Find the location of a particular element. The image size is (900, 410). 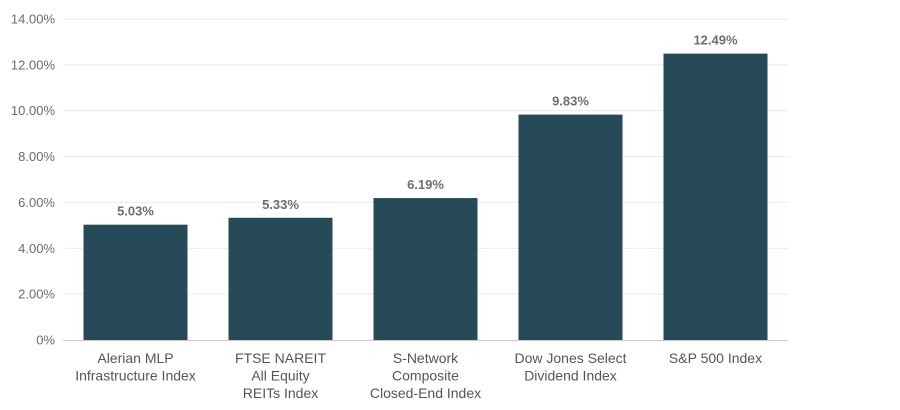

y-tick-label: 12.00% is located at coordinates (33, 64).